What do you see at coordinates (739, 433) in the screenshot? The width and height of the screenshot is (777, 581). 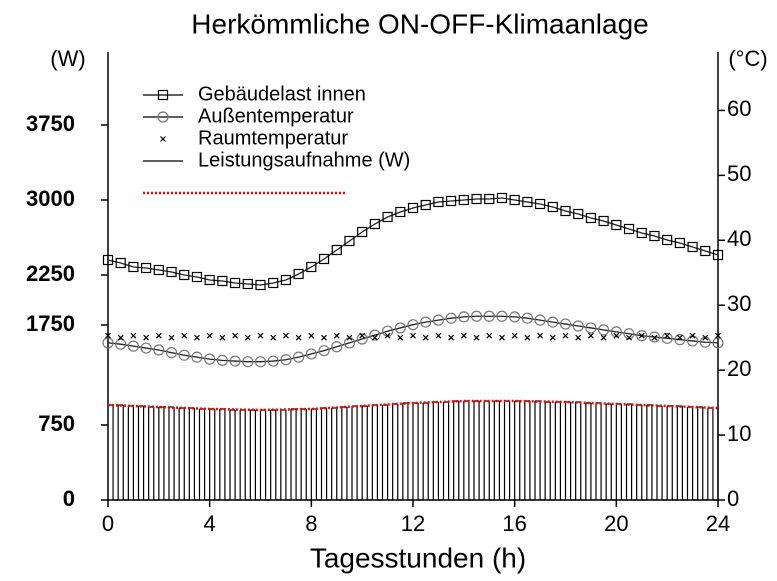 I see `y2-tick-label: 10` at bounding box center [739, 433].